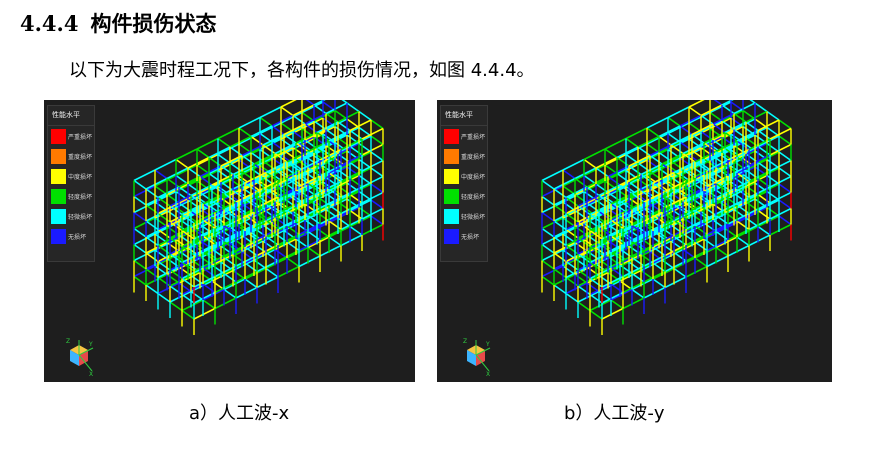 This screenshot has width=878, height=465. I want to click on axis-x-label: X, so click(91, 373).